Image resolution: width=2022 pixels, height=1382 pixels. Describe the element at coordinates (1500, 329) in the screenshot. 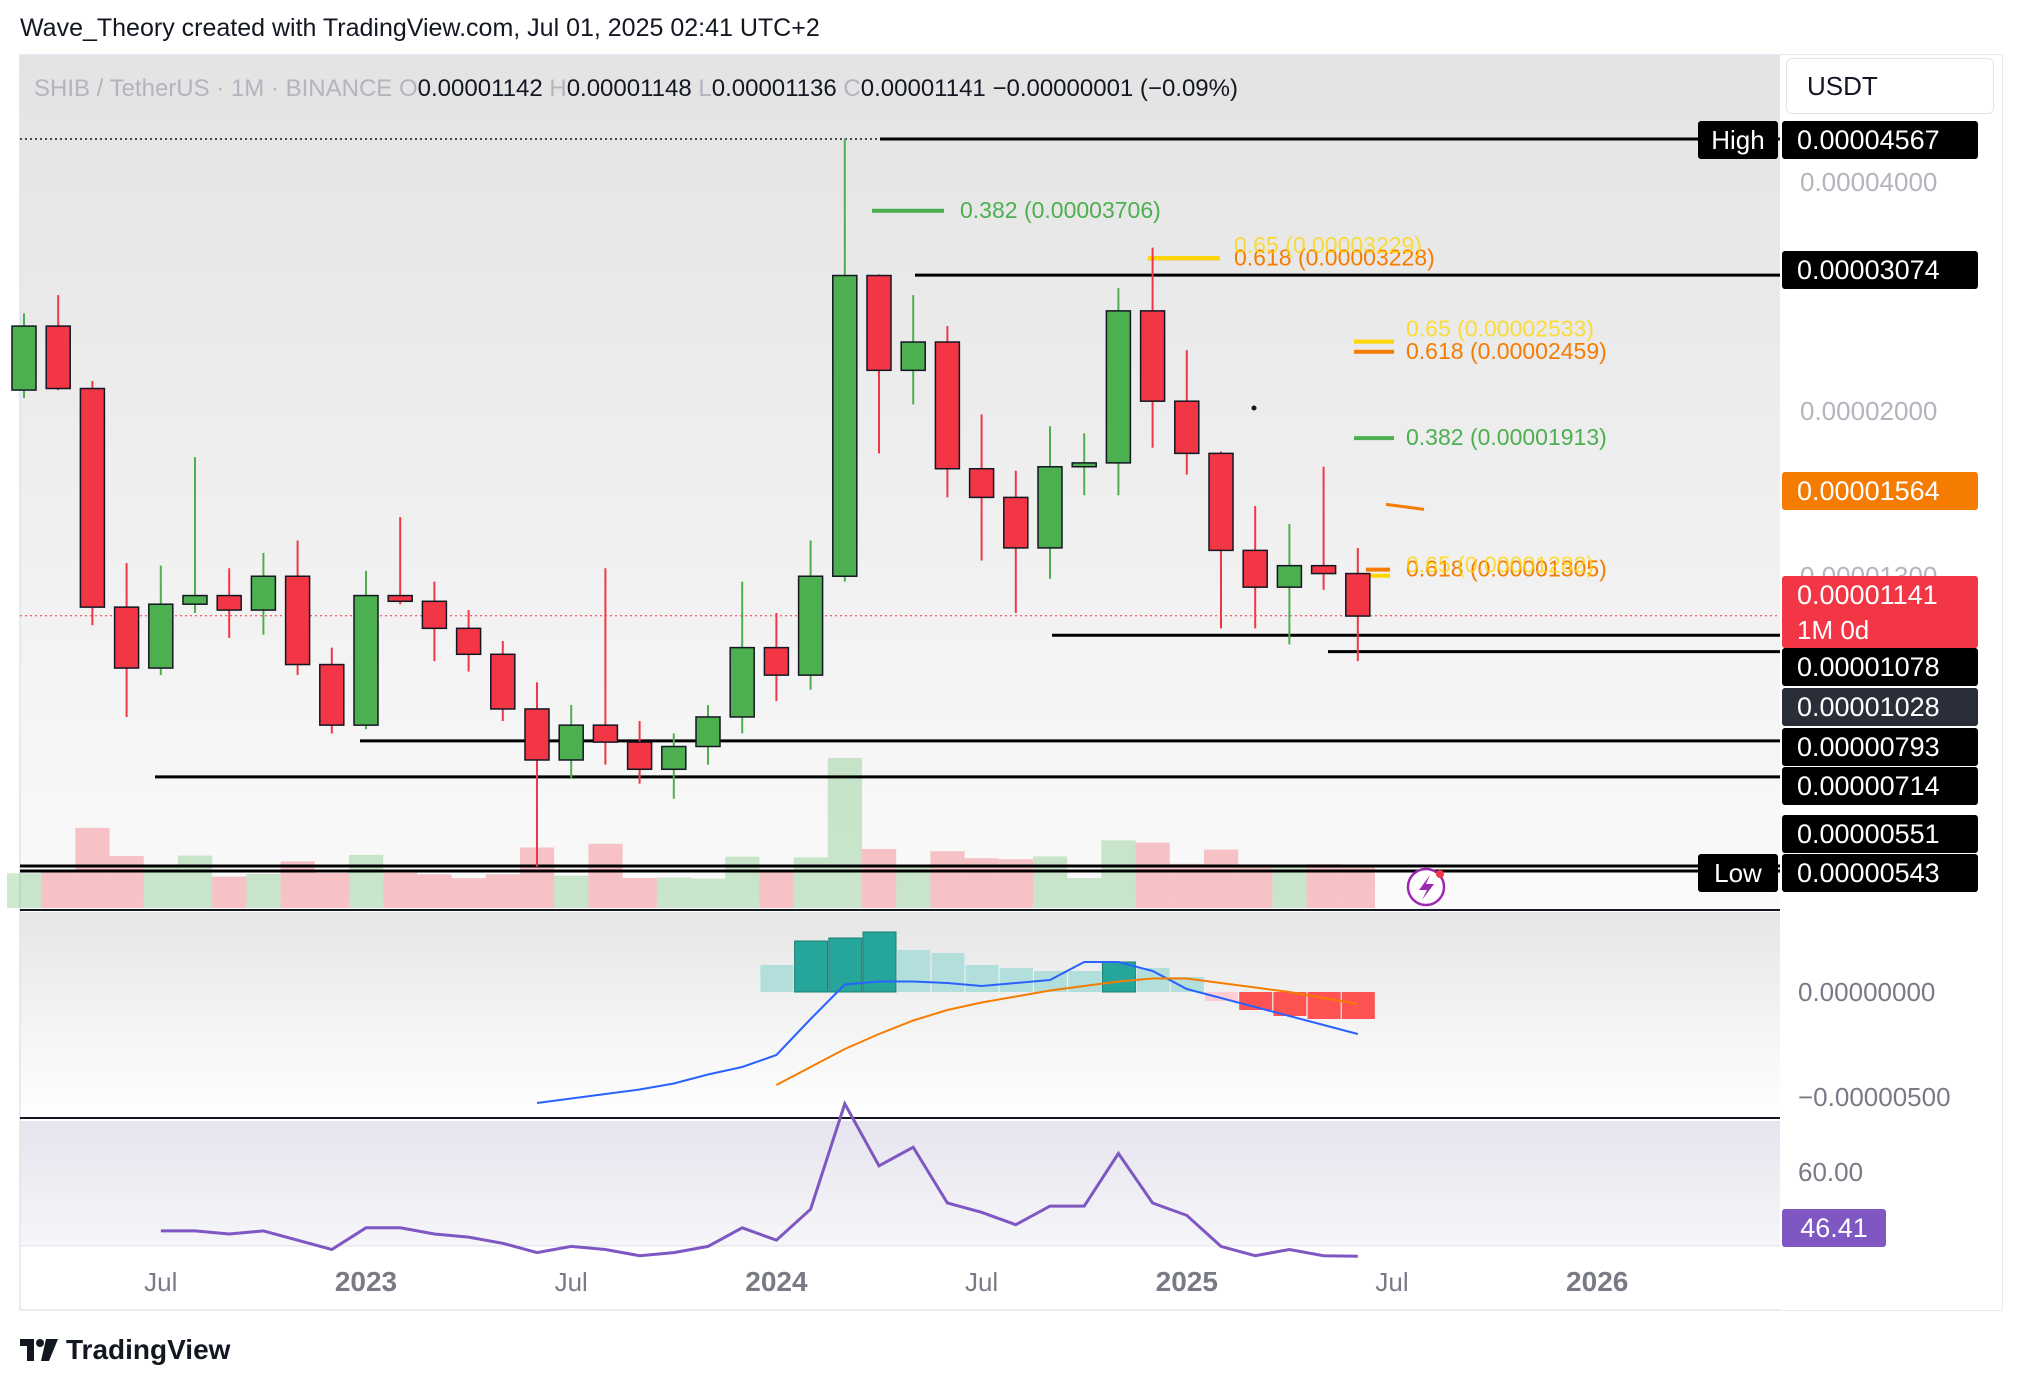

I see `fib-label: 0.65 (0.00002533)` at that location.